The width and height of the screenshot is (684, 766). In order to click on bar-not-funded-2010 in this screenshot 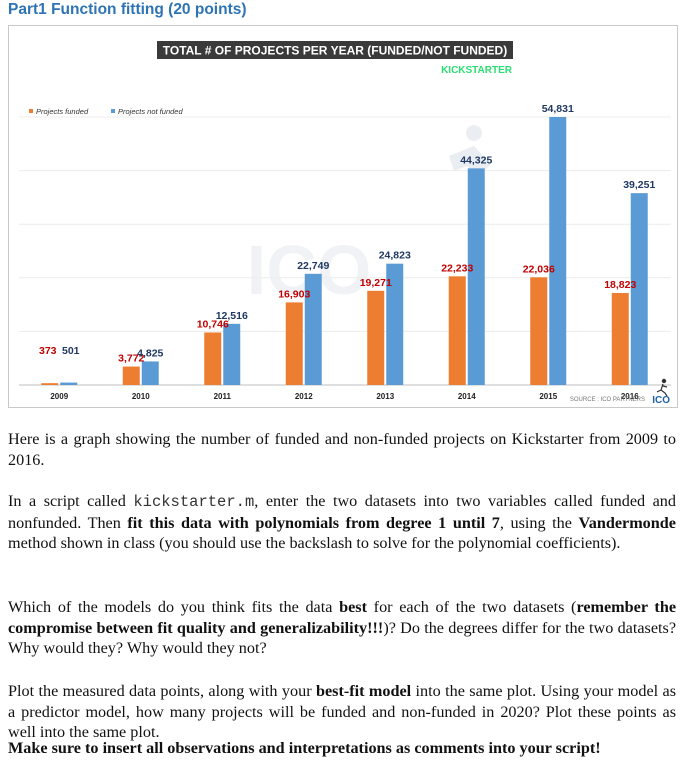, I will do `click(150, 373)`.